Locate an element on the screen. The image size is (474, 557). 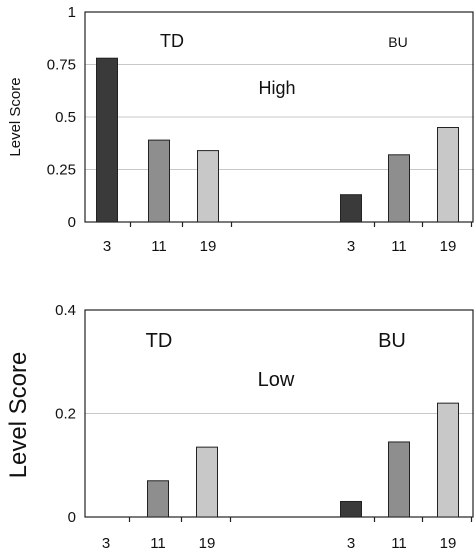
annotation-condition: Low is located at coordinates (276, 380).